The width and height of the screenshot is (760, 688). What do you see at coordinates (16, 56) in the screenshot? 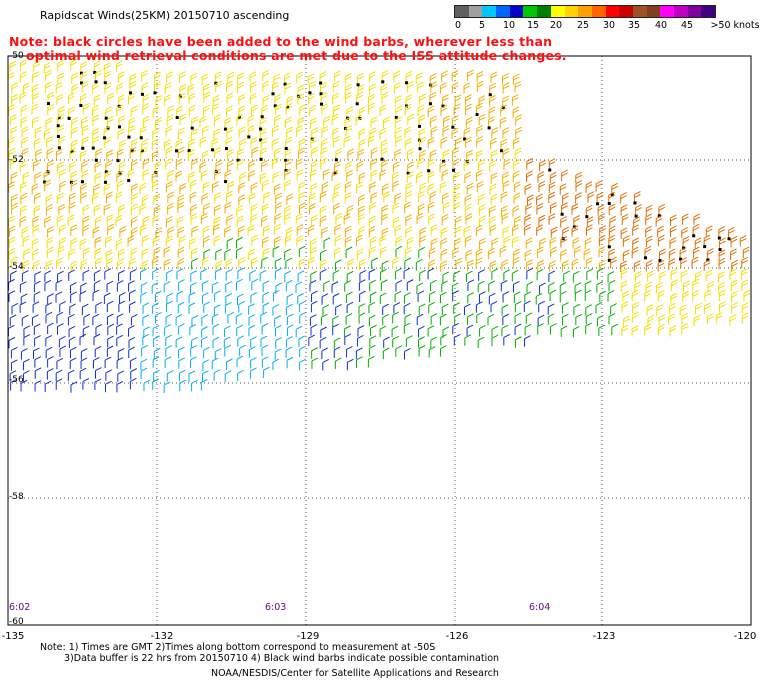
I see `lat-label-50: -50` at bounding box center [16, 56].